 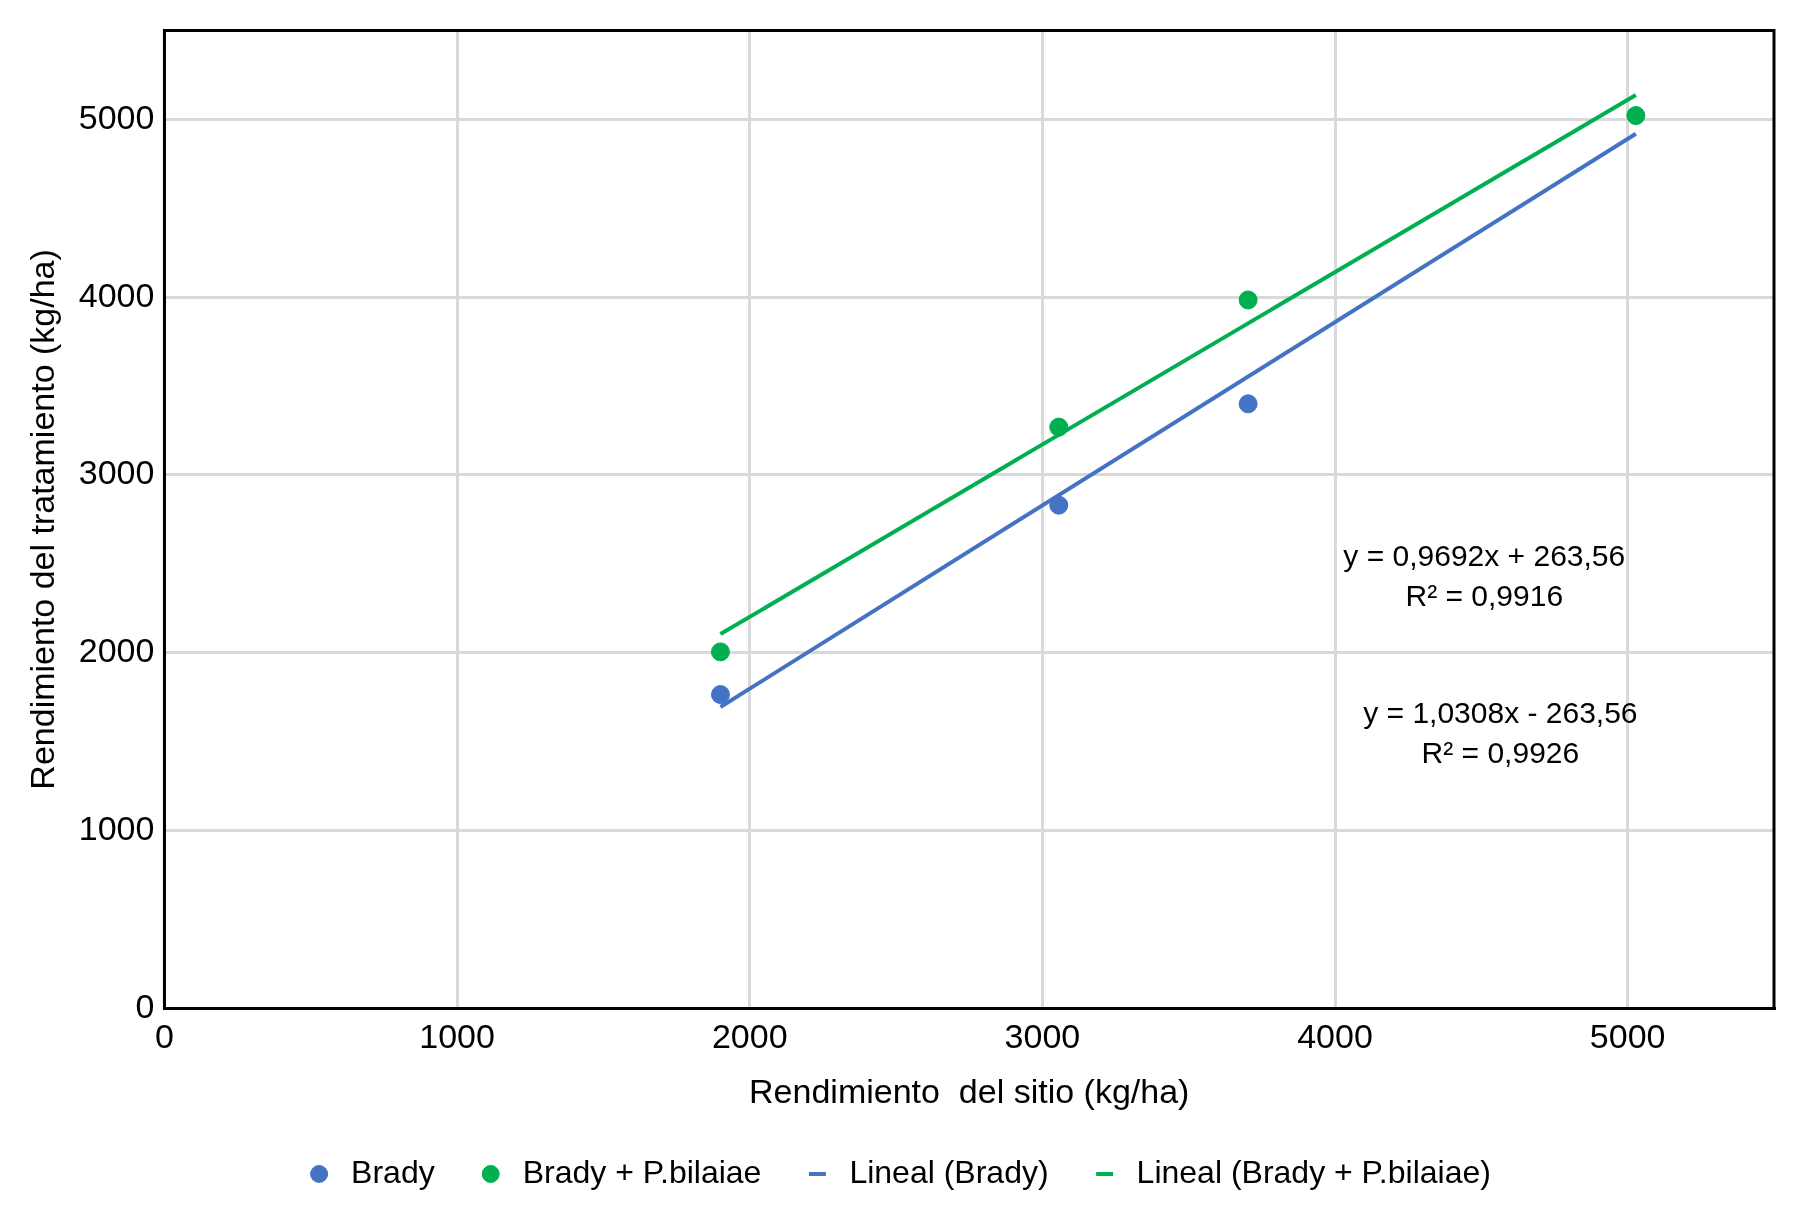 What do you see at coordinates (393, 1171) in the screenshot?
I see `legend-label: Brady` at bounding box center [393, 1171].